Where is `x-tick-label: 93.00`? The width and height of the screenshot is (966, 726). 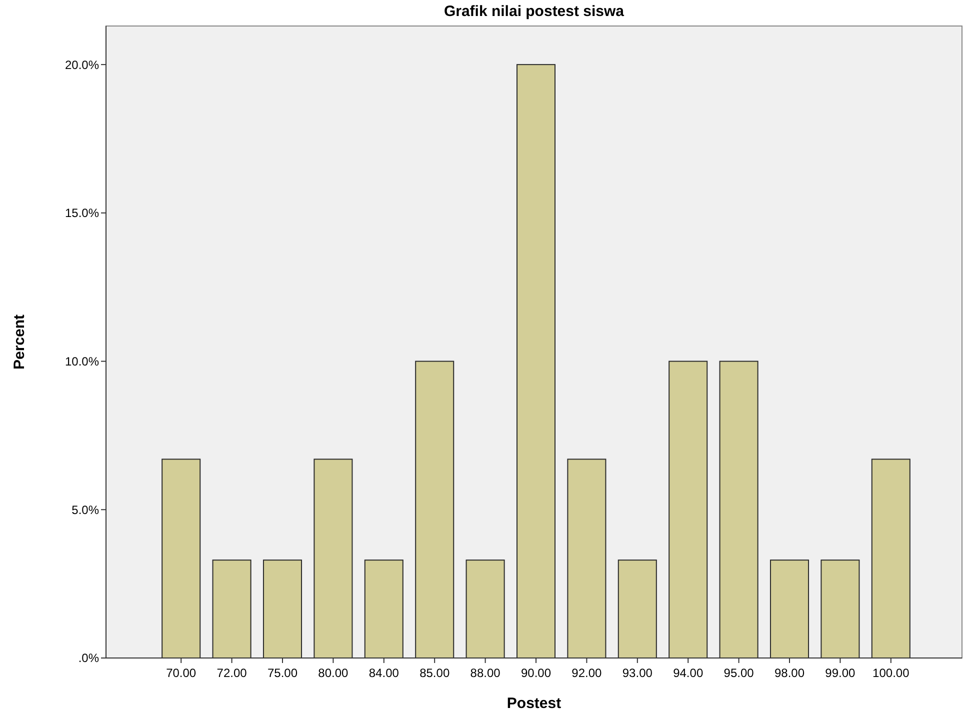 x-tick-label: 93.00 is located at coordinates (637, 673).